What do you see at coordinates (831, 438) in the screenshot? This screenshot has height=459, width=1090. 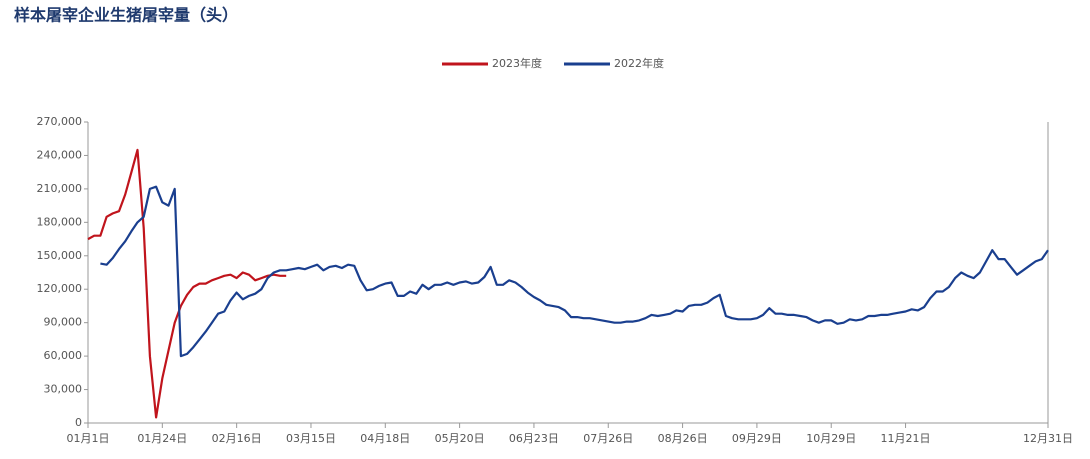 I see `x-tick-label: 10月29日` at bounding box center [831, 438].